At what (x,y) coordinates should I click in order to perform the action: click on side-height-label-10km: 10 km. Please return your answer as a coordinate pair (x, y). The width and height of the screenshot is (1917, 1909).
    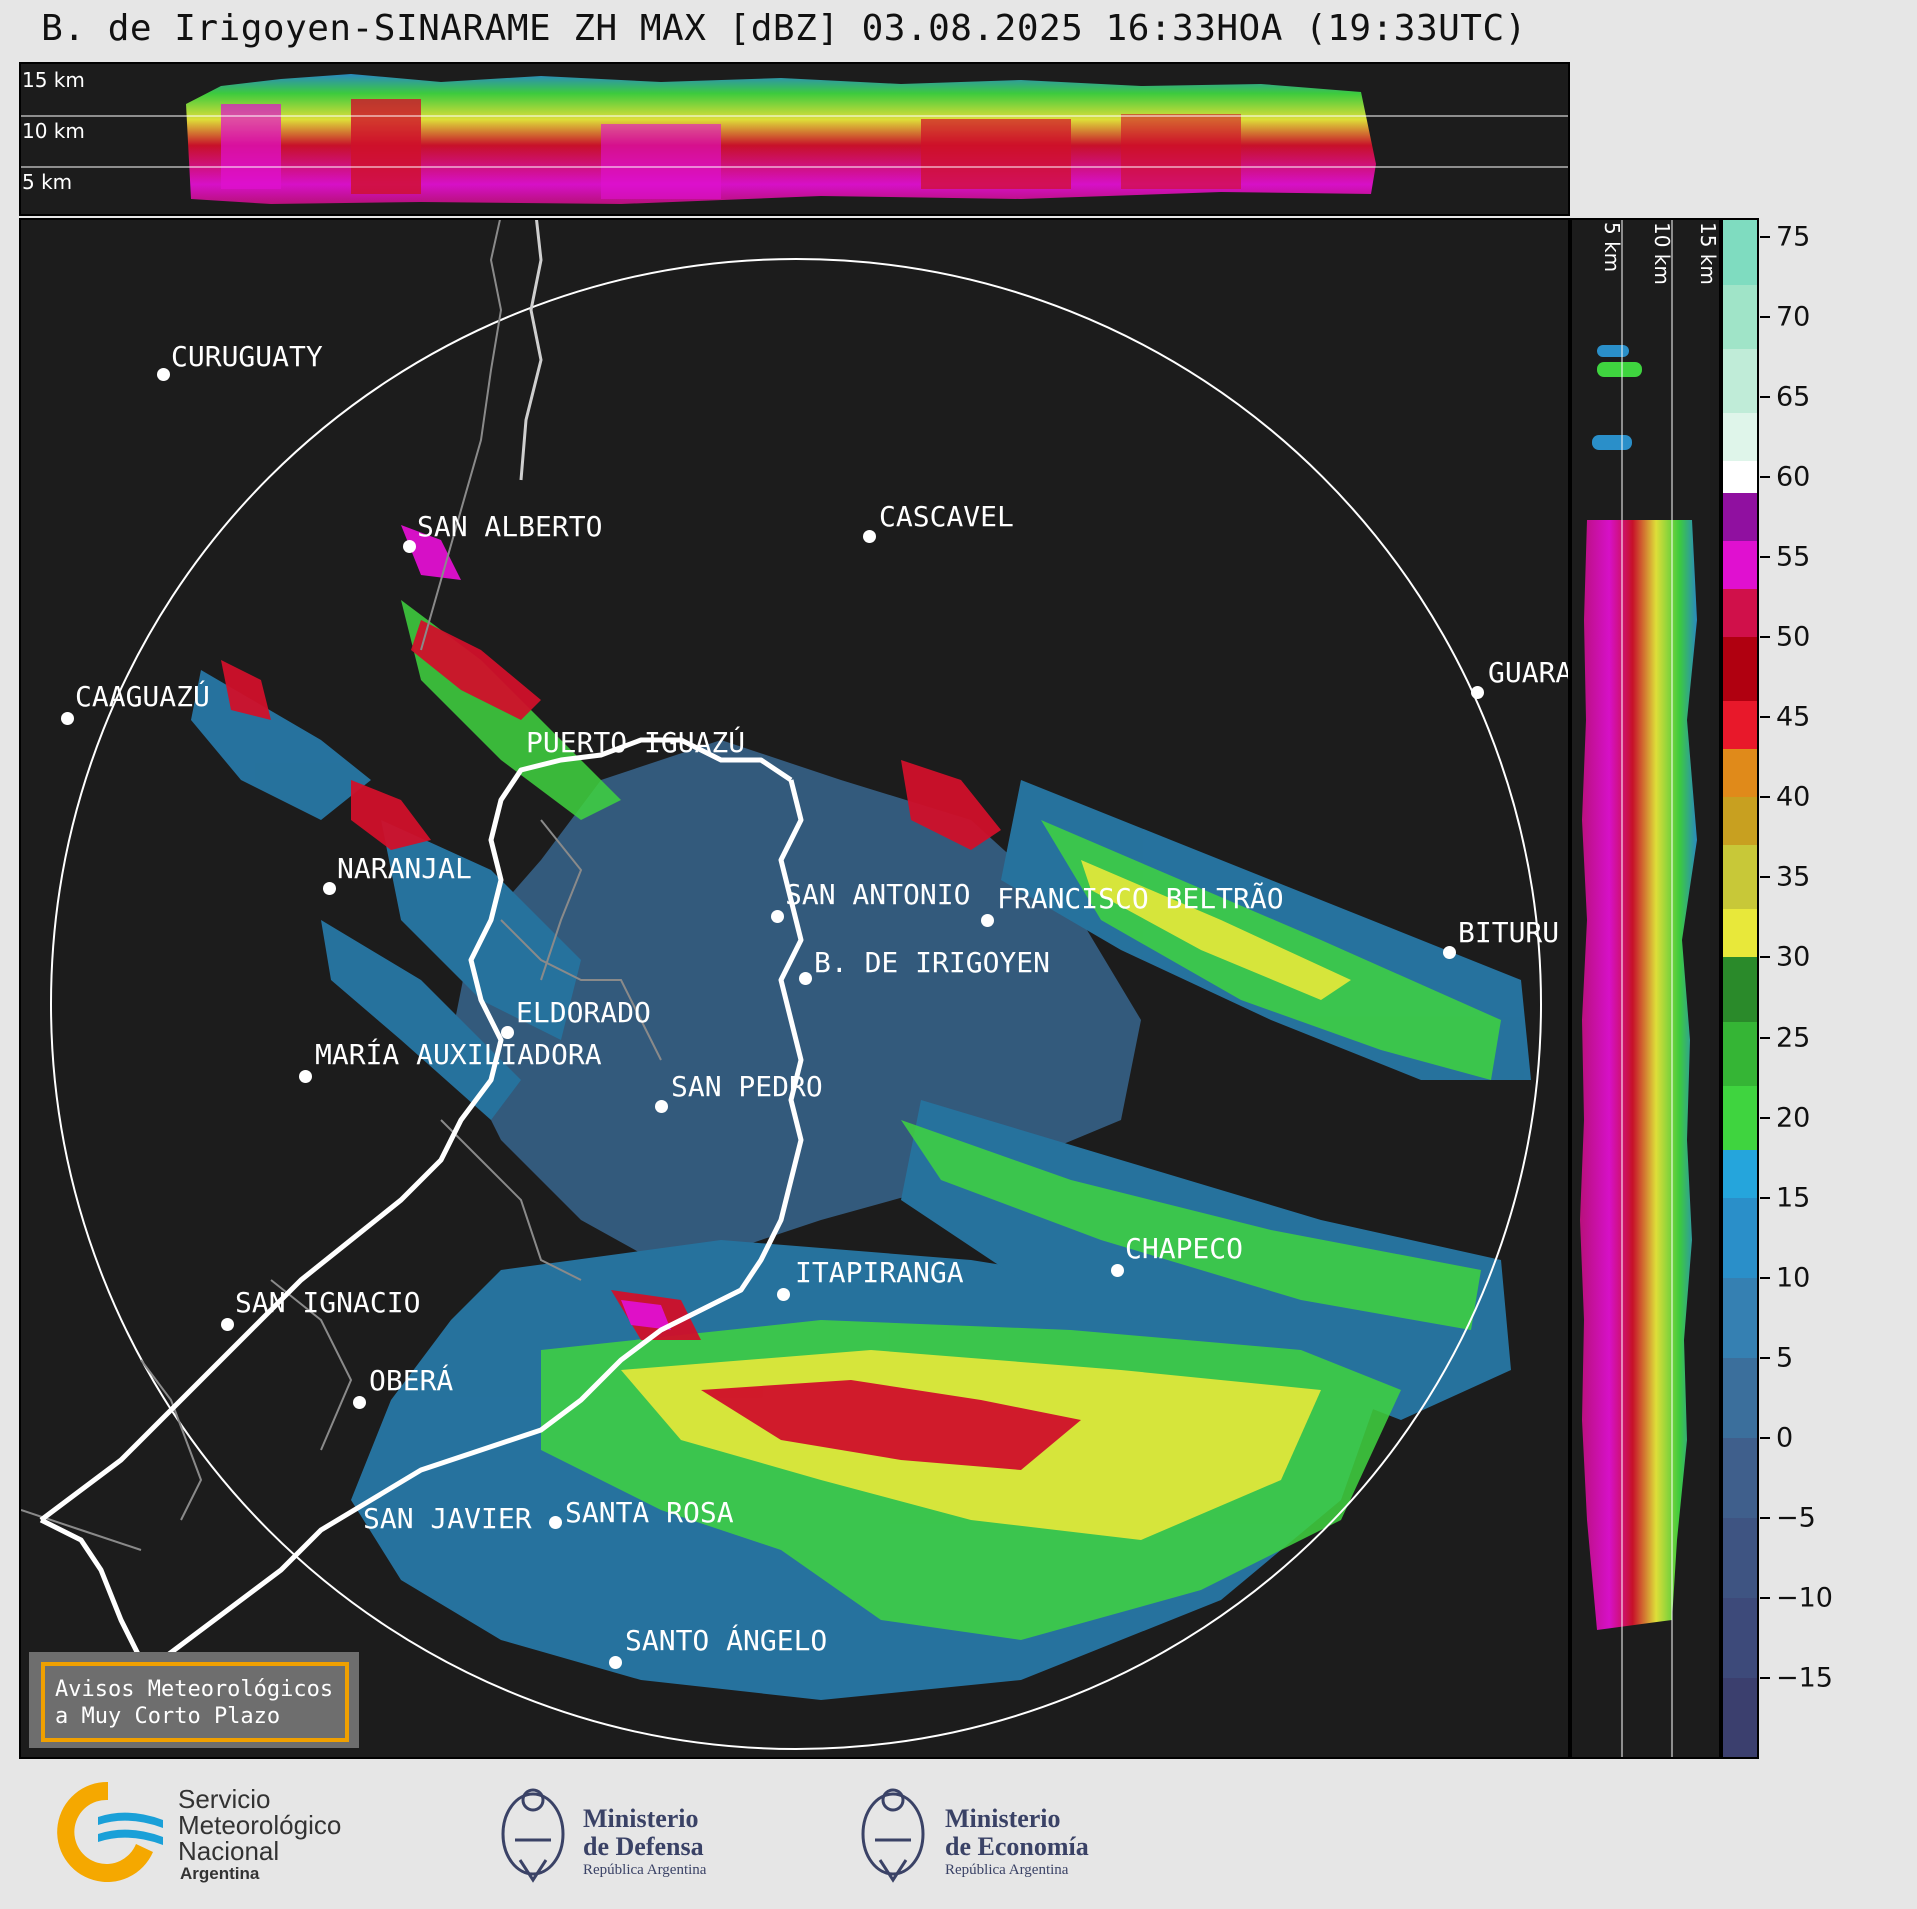
    Looking at the image, I should click on (1662, 253).